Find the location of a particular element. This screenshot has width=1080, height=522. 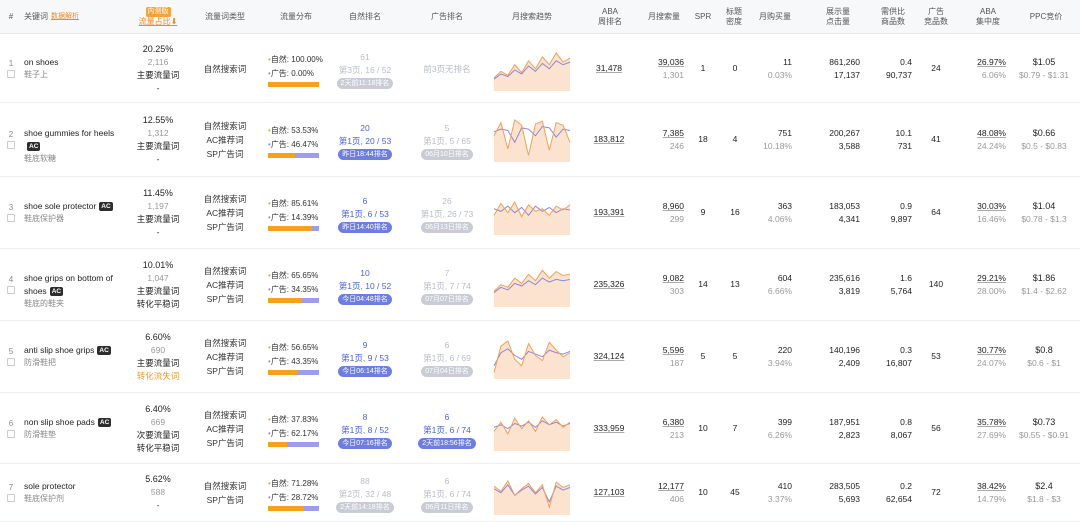

search-volume: 9,082 is located at coordinates (673, 278).